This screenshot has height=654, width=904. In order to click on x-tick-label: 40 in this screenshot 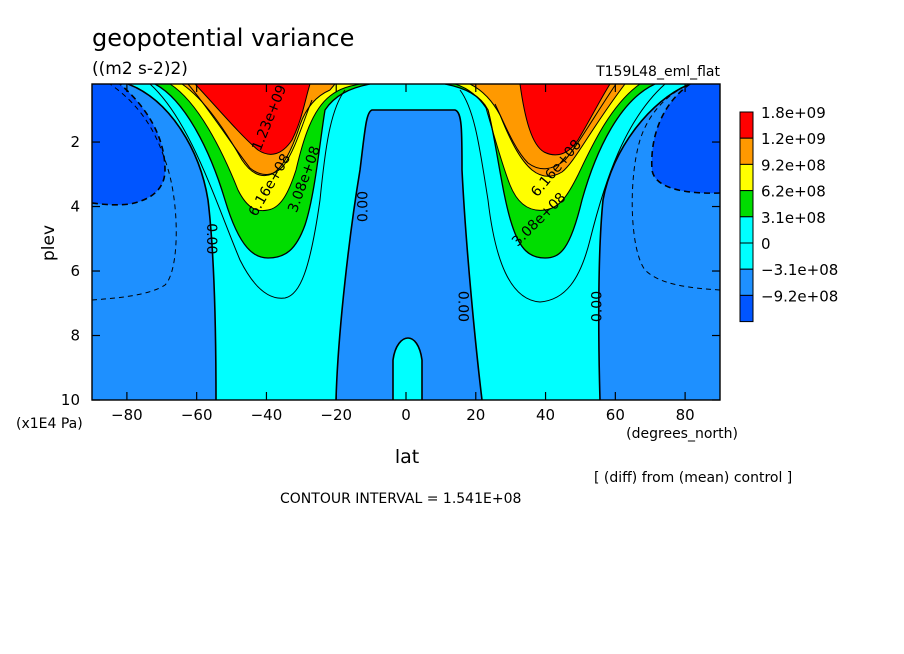, I will do `click(545, 415)`.